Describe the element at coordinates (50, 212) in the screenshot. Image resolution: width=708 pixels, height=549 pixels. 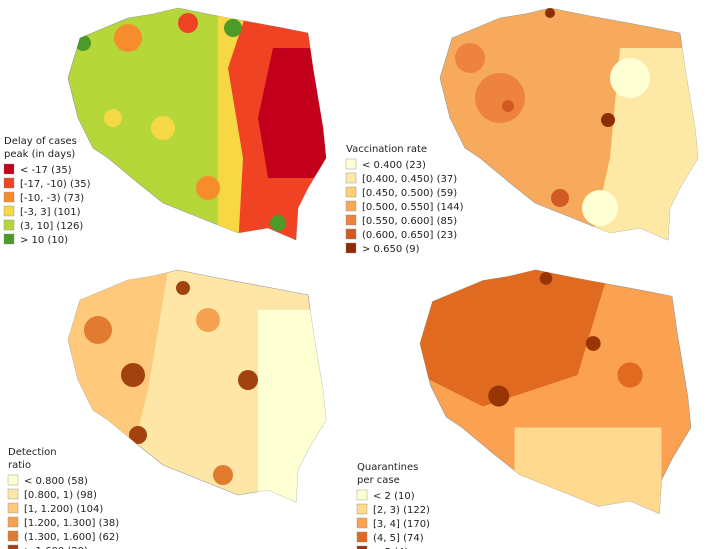
I see `legend-label: [-3, 3] (101)` at that location.